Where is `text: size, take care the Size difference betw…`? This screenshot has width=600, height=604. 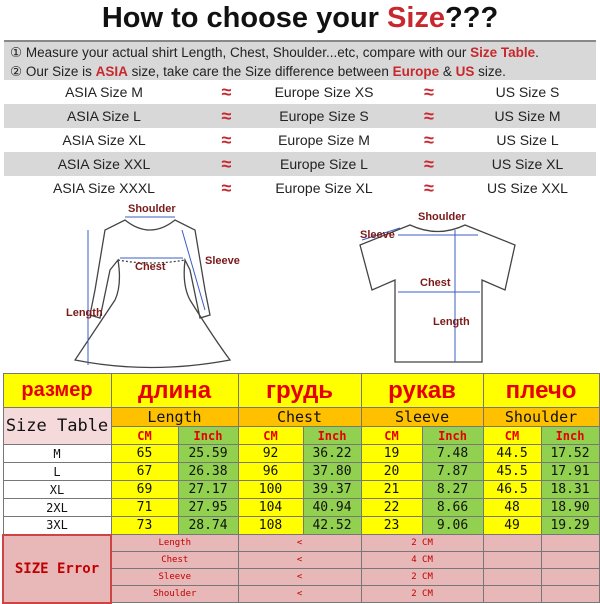 text: size, take care the Size difference betw… is located at coordinates (260, 71).